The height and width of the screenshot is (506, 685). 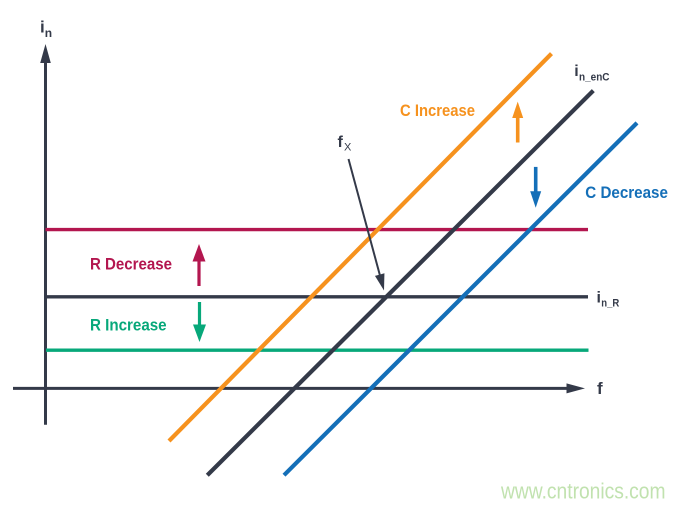 I want to click on svg-text: R Increase, so click(x=128, y=325).